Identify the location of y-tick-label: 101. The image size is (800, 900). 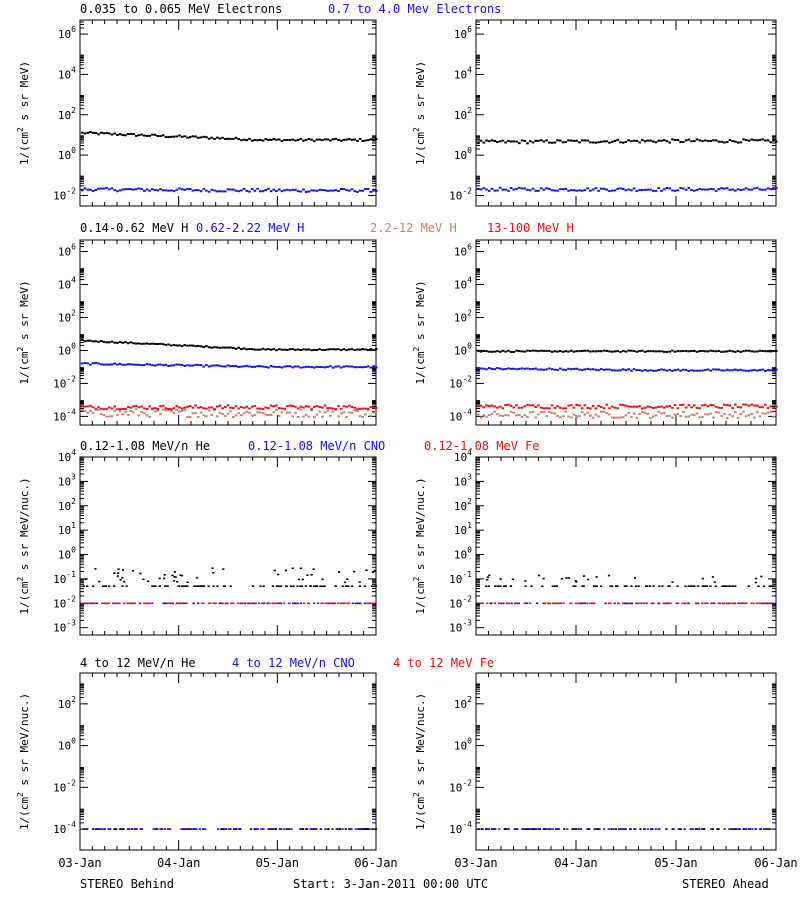
(463, 529).